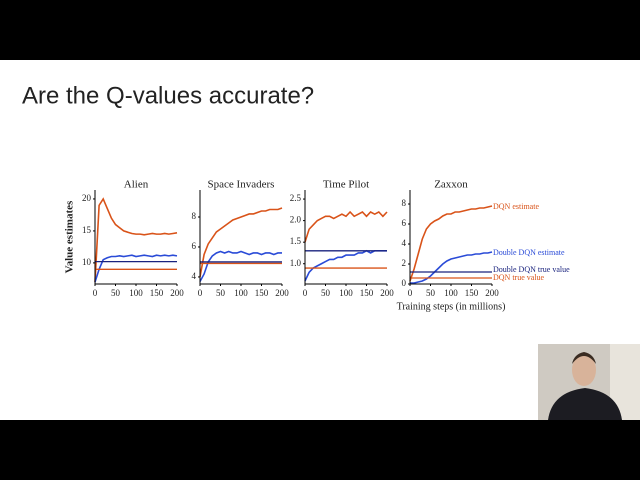 The image size is (640, 480). What do you see at coordinates (87, 198) in the screenshot?
I see `y-tick-label: 20` at bounding box center [87, 198].